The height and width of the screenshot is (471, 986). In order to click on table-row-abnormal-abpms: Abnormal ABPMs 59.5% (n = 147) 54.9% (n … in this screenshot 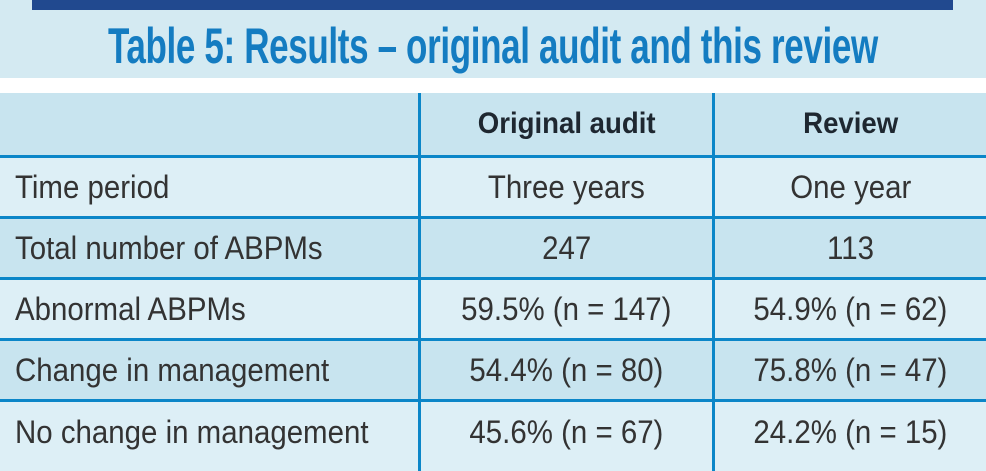, I will do `click(493, 307)`.